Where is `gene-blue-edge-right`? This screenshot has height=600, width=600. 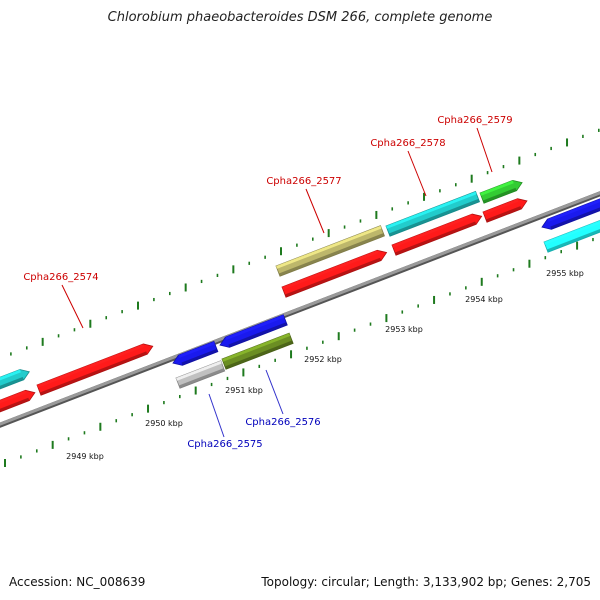
gene-blue-edge-right is located at coordinates (570, 213).